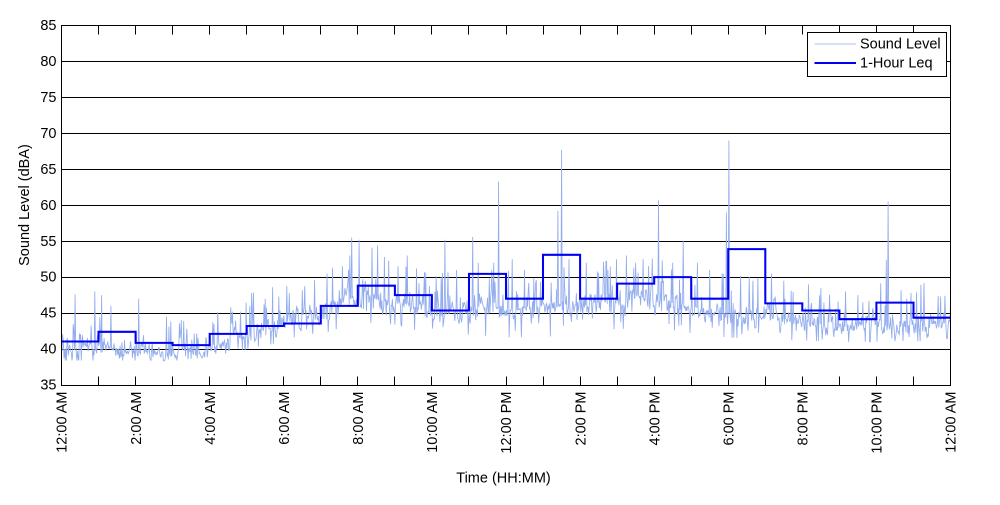 The height and width of the screenshot is (505, 1000). What do you see at coordinates (900, 45) in the screenshot?
I see `svg-text: Sound Level` at bounding box center [900, 45].